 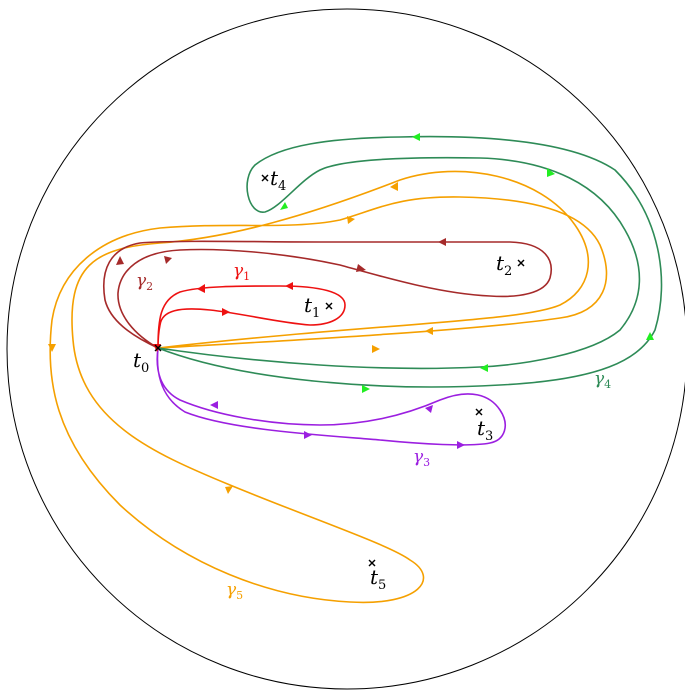 I want to click on label-t4: t4, so click(x=278, y=180).